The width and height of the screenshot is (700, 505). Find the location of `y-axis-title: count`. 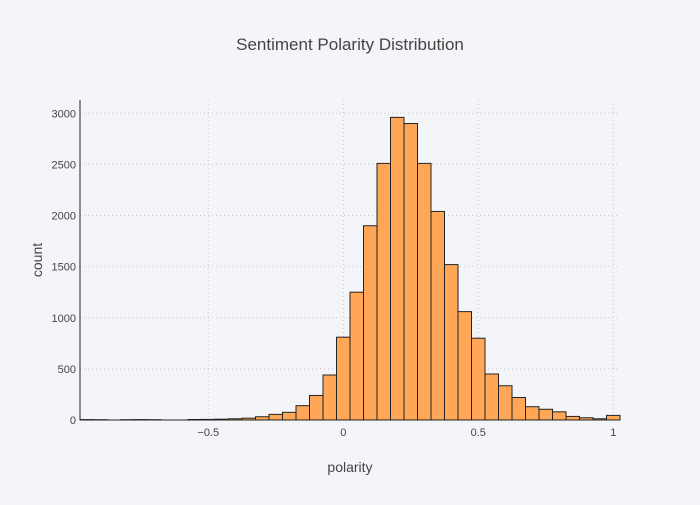

y-axis-title: count is located at coordinates (37, 260).